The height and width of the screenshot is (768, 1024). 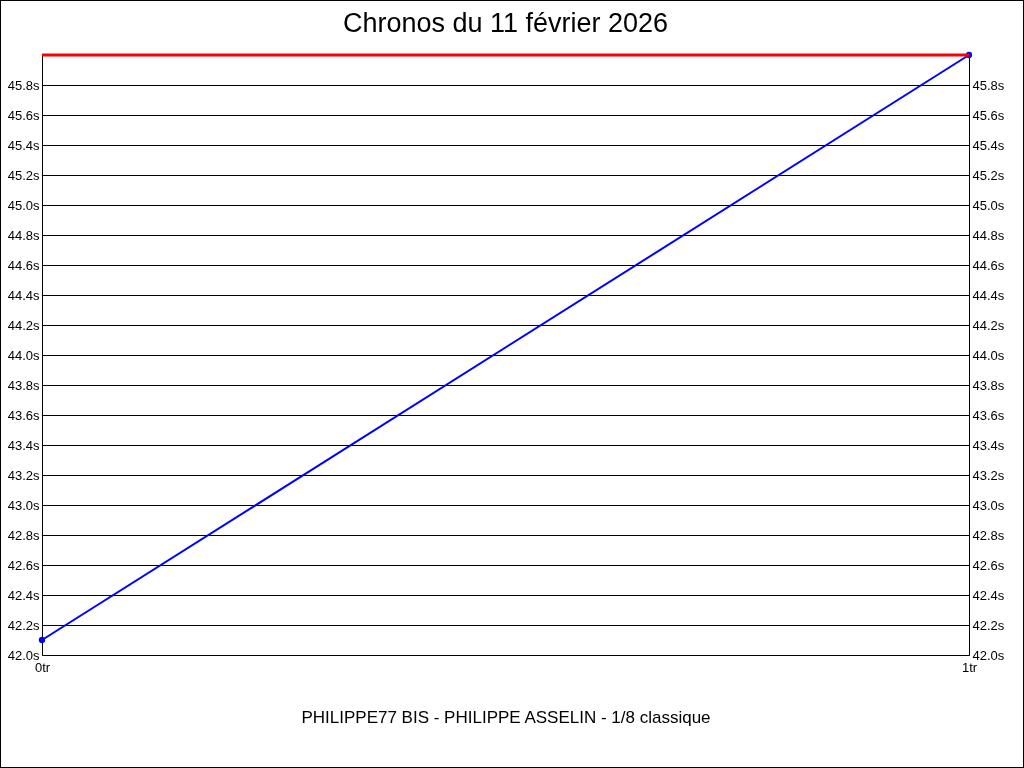 I want to click on y-tick-label: 44.2s, so click(x=23, y=325).